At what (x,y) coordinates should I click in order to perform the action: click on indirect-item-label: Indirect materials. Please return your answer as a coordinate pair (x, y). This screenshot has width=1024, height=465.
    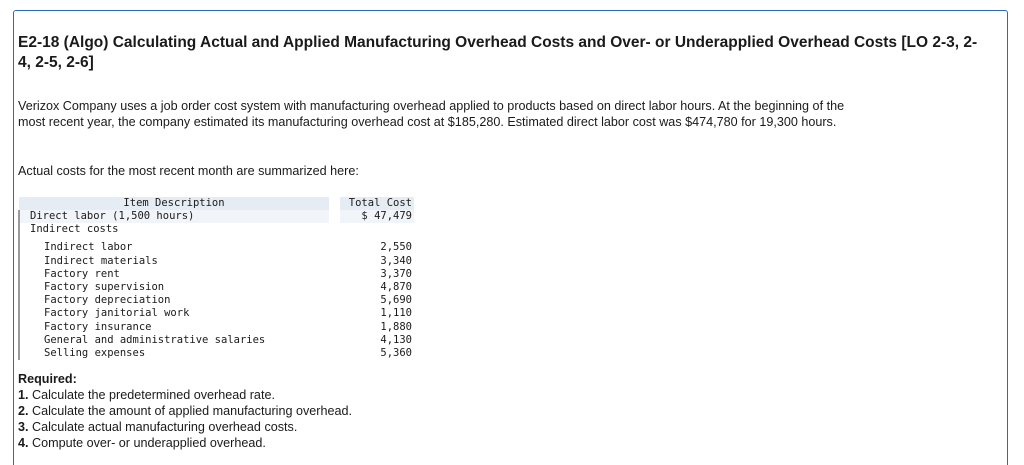
    Looking at the image, I should click on (173, 261).